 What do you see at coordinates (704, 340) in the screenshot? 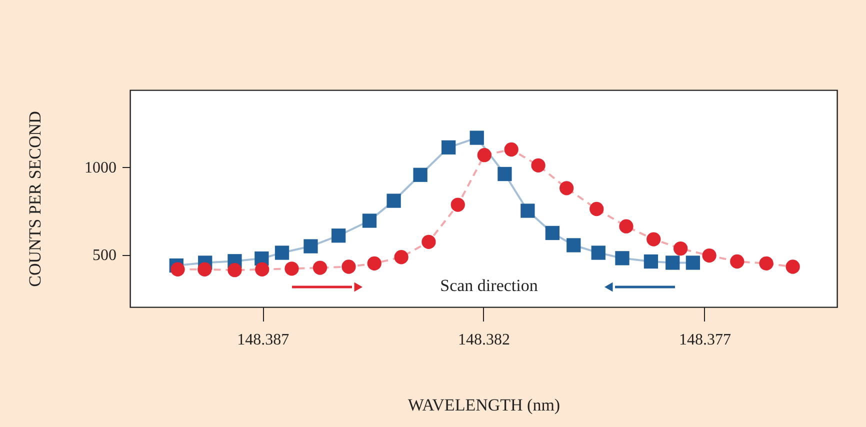
I see `x-tick-label: 148.377` at bounding box center [704, 340].